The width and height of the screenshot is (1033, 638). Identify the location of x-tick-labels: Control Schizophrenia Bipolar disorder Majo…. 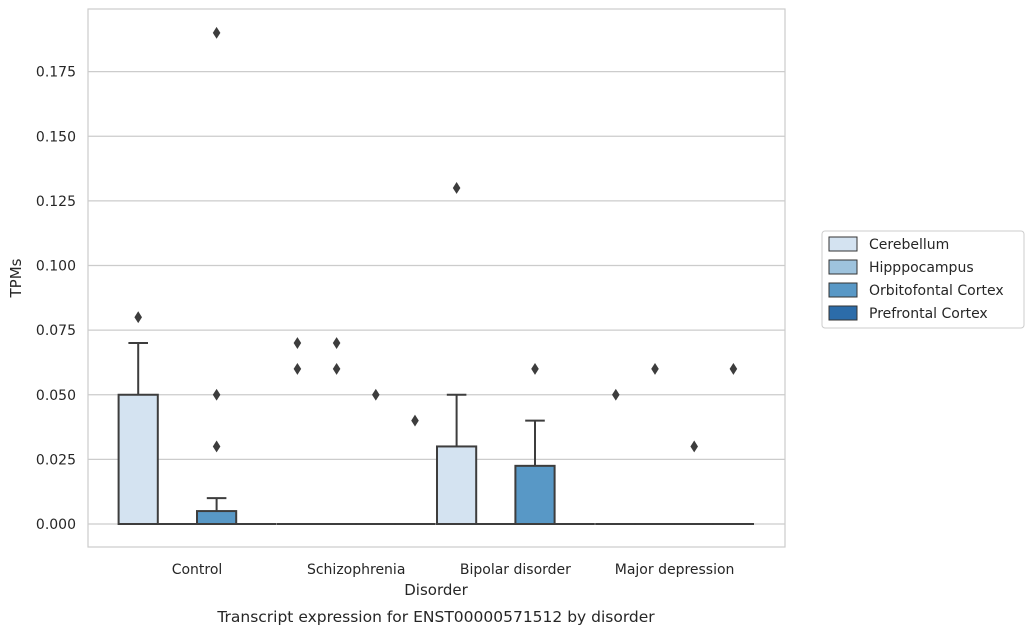
(453, 570).